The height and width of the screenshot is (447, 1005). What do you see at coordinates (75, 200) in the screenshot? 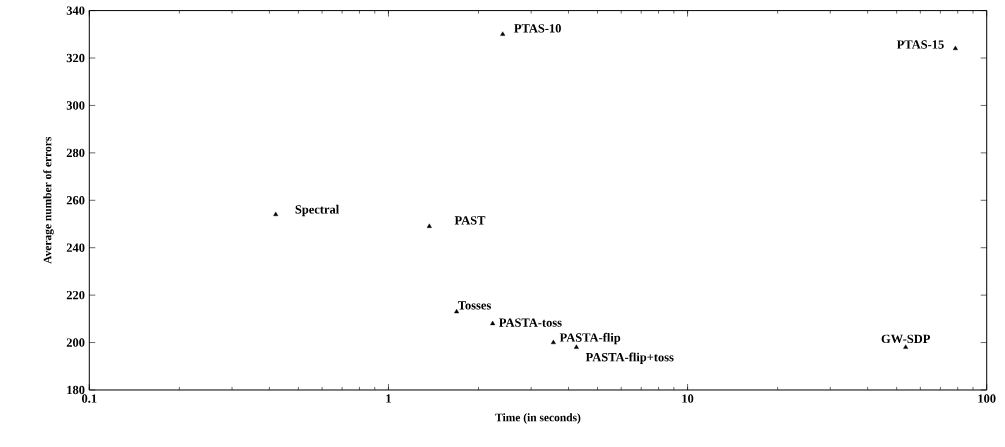
I see `y-tick-label: 260` at bounding box center [75, 200].